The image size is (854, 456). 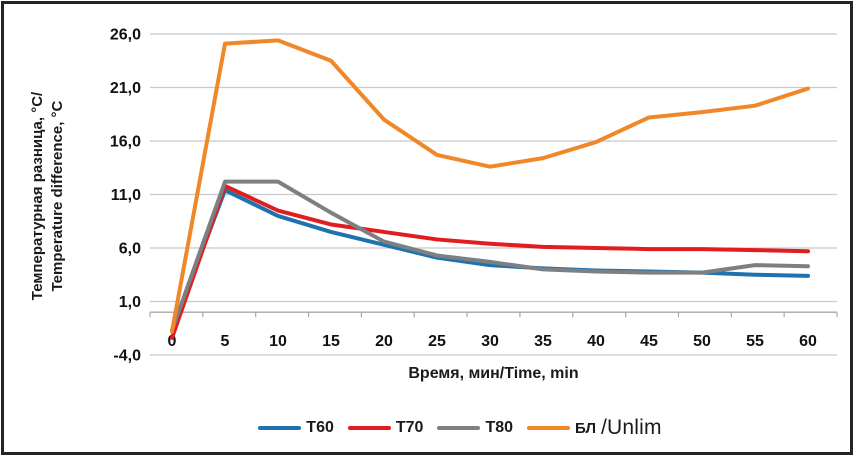 I want to click on legend-item-t80: T80, so click(x=475, y=428).